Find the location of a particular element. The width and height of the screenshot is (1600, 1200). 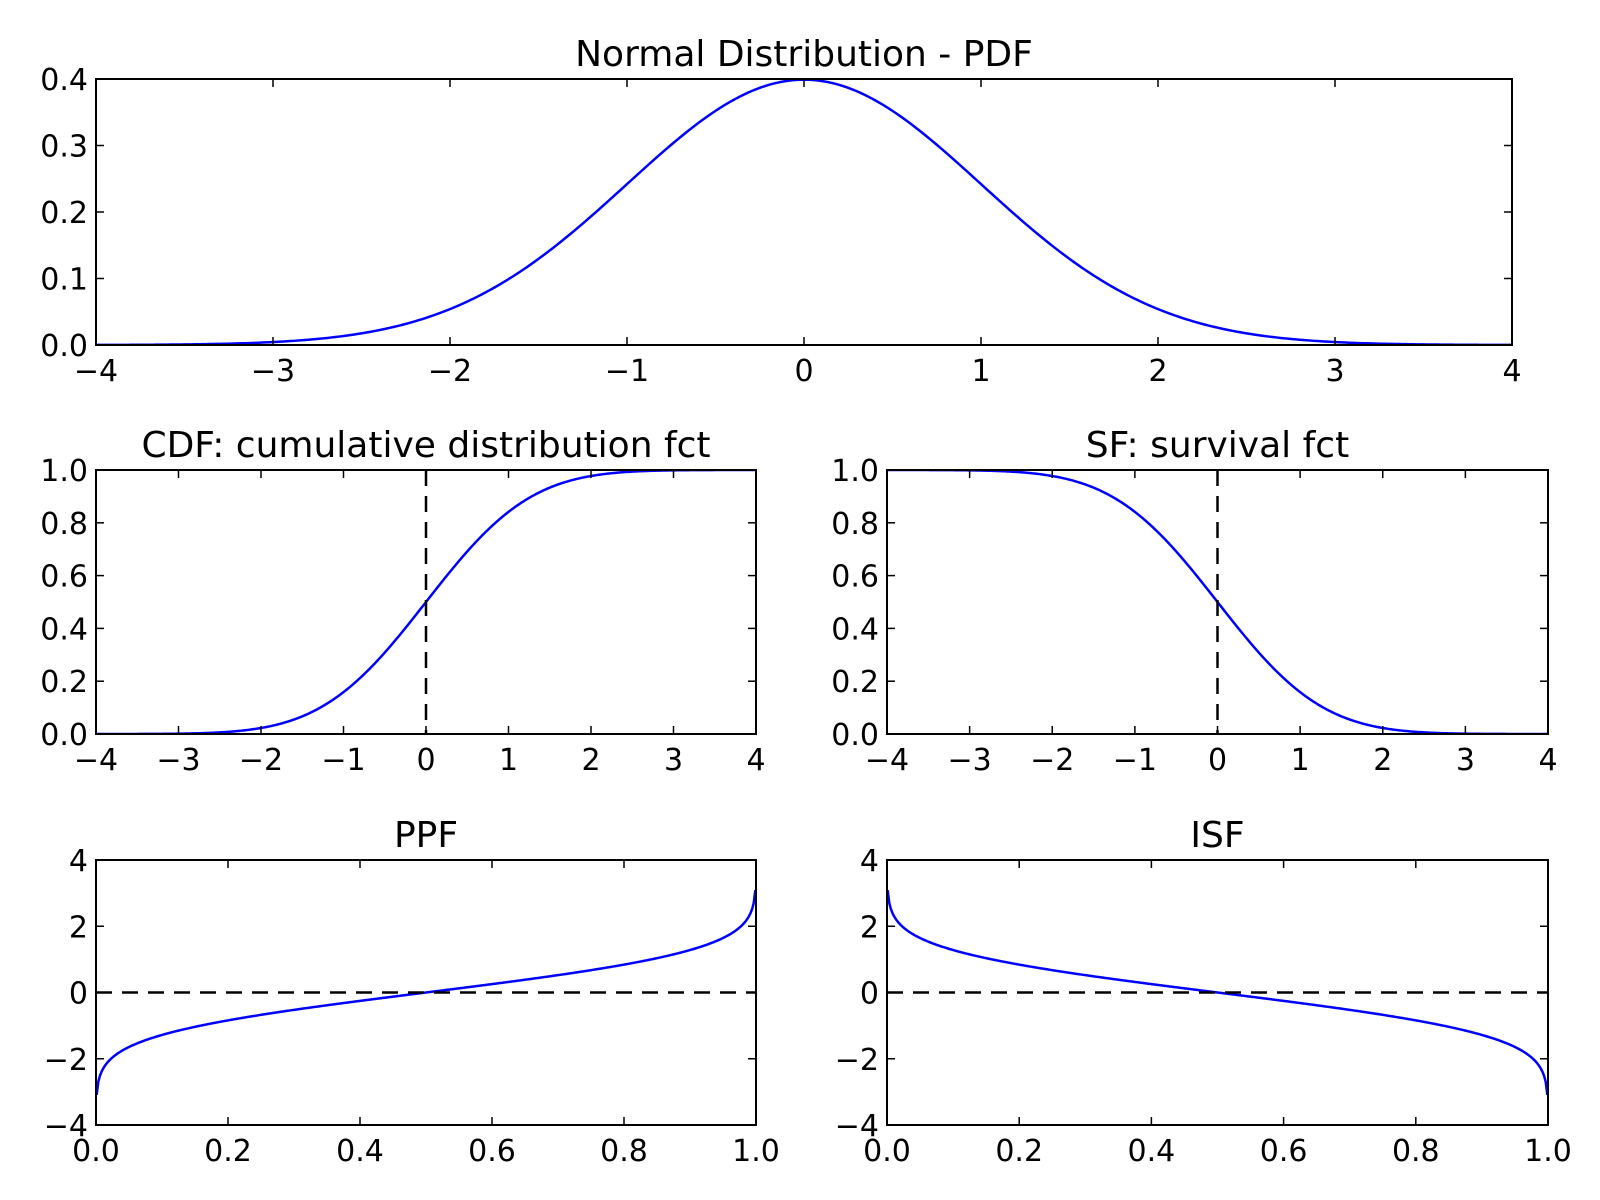

series-line-isf is located at coordinates (1217, 992).